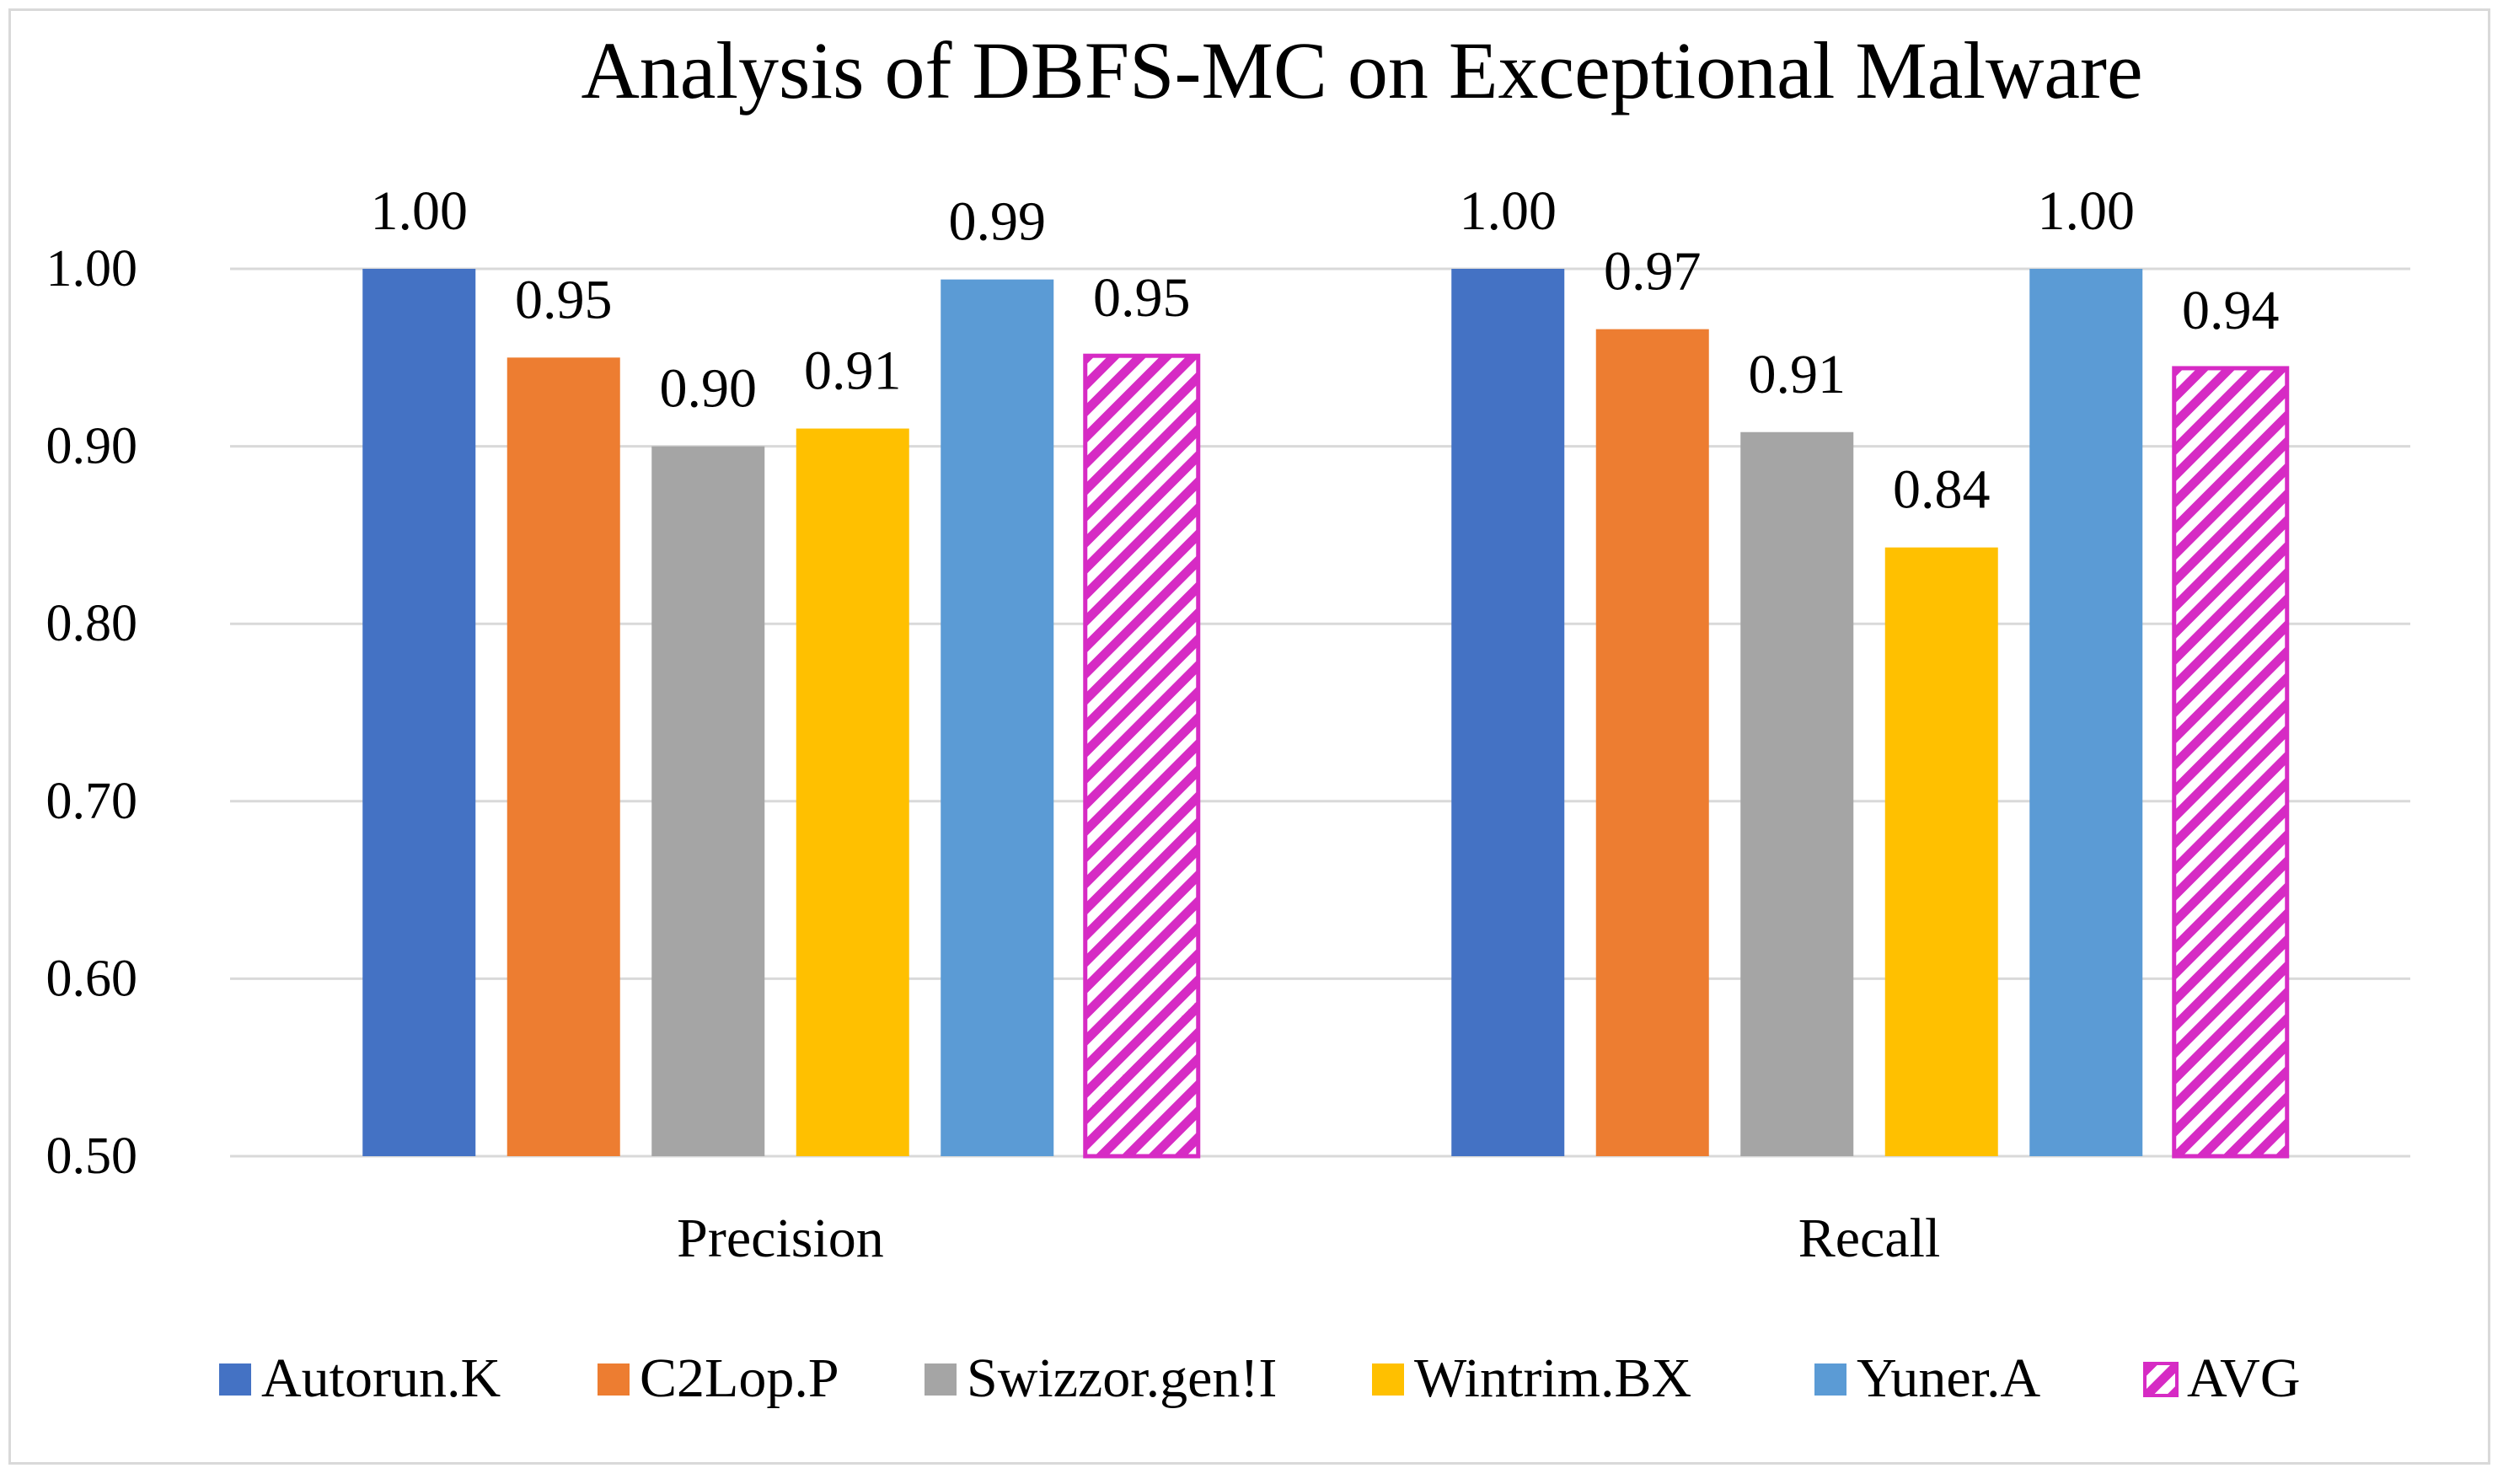 The image size is (2503, 1484). What do you see at coordinates (1942, 490) in the screenshot?
I see `data-label: 0.84` at bounding box center [1942, 490].